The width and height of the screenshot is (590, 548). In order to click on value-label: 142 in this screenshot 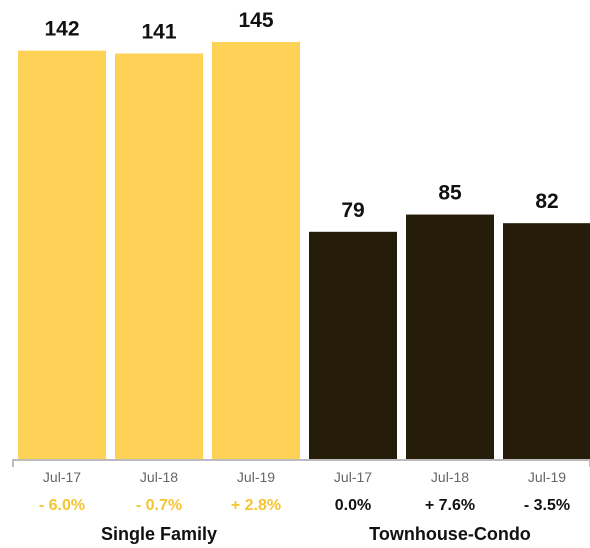, I will do `click(61, 29)`.